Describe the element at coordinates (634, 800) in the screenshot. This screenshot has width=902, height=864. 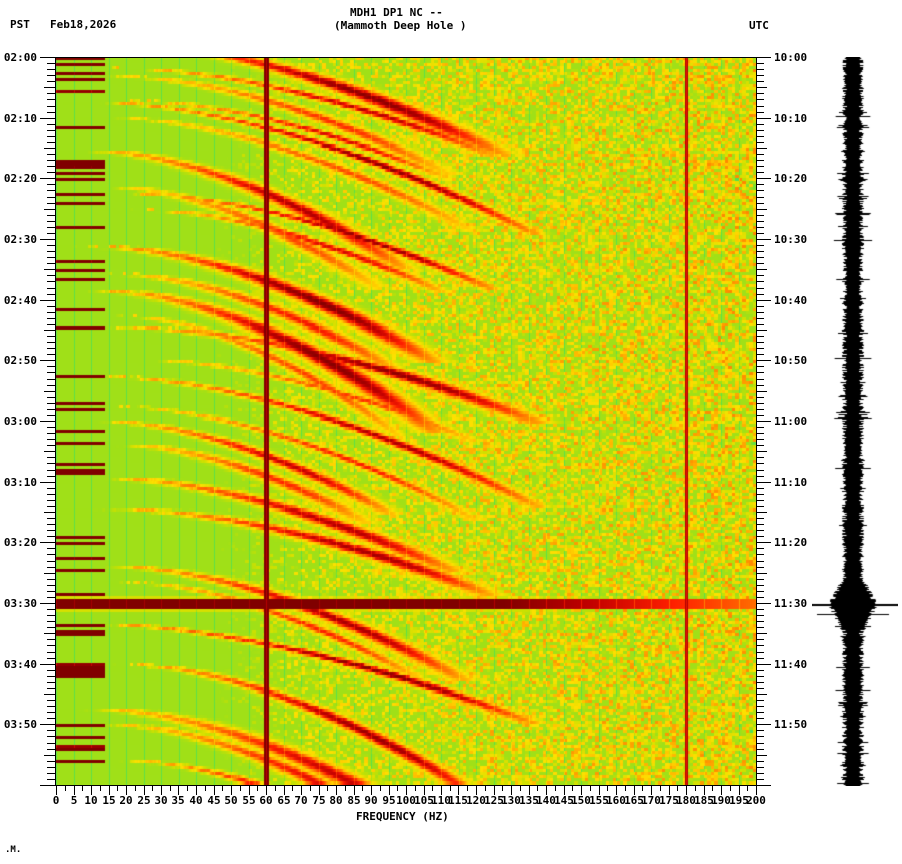
I see `frequency-label: 165` at that location.